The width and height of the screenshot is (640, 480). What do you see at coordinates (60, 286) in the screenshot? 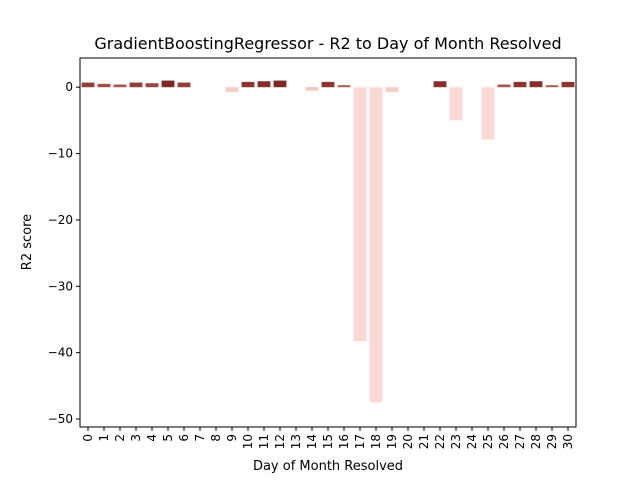
I see `y-tick-label: −30` at bounding box center [60, 286].